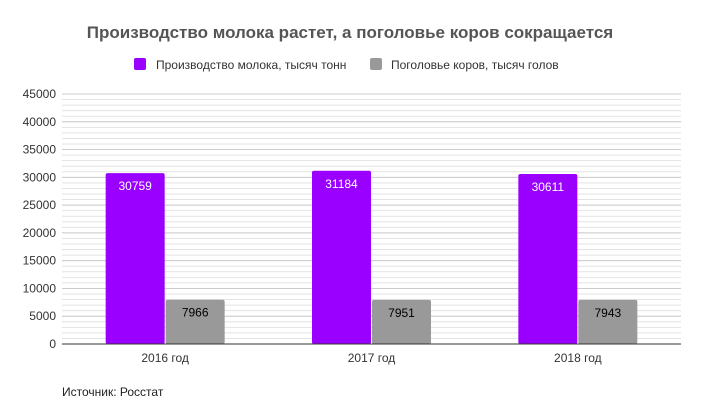 This screenshot has height=419, width=701. I want to click on y-tick-label: 0, so click(52, 344).